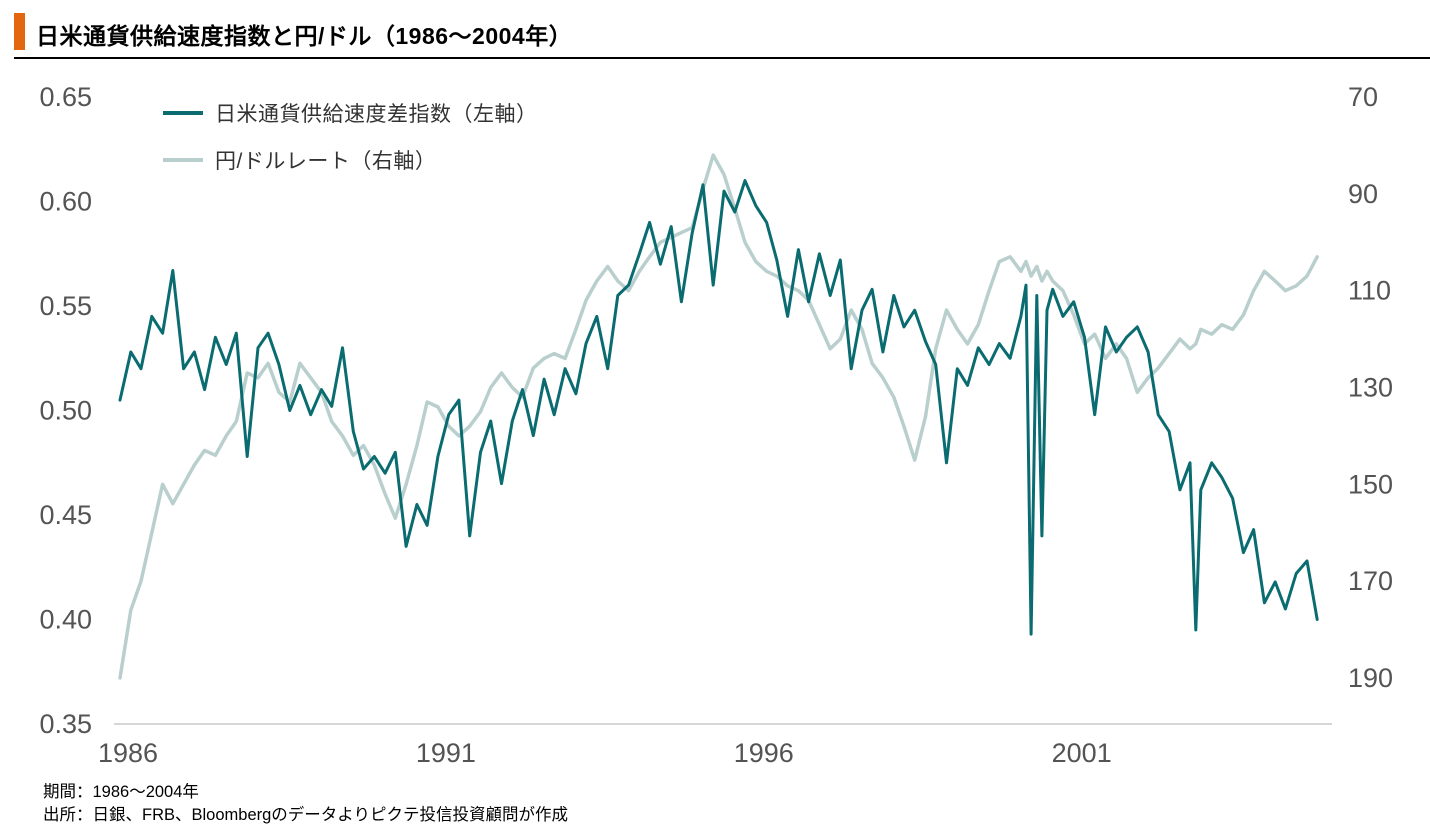 Image resolution: width=1430 pixels, height=837 pixels. What do you see at coordinates (722, 58) in the screenshot?
I see `header-divider` at bounding box center [722, 58].